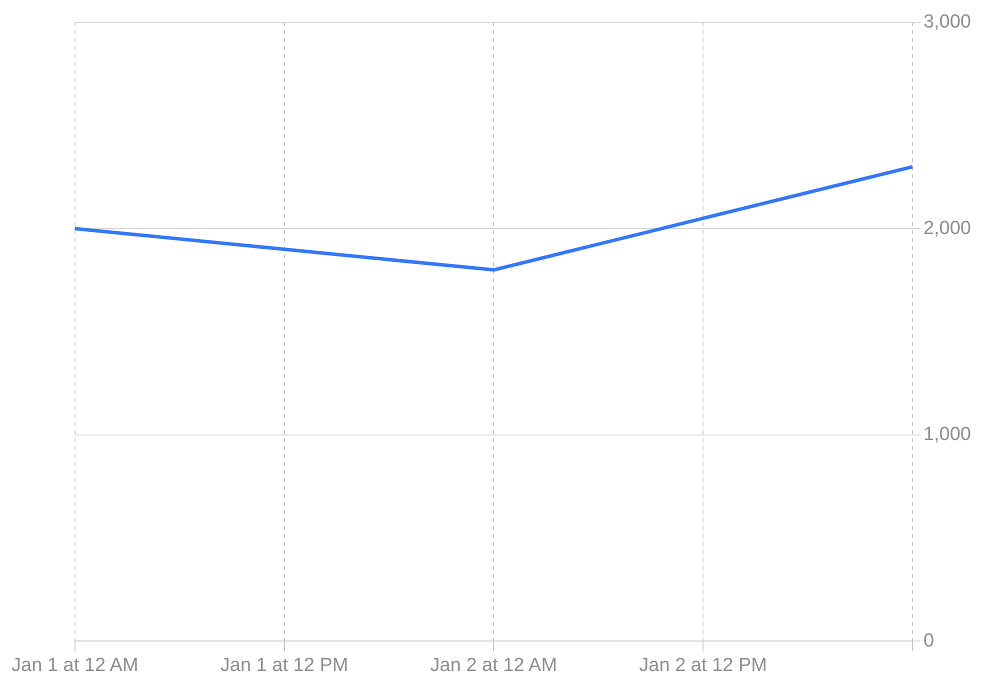  What do you see at coordinates (947, 228) in the screenshot?
I see `y-tick-label: 2,000` at bounding box center [947, 228].